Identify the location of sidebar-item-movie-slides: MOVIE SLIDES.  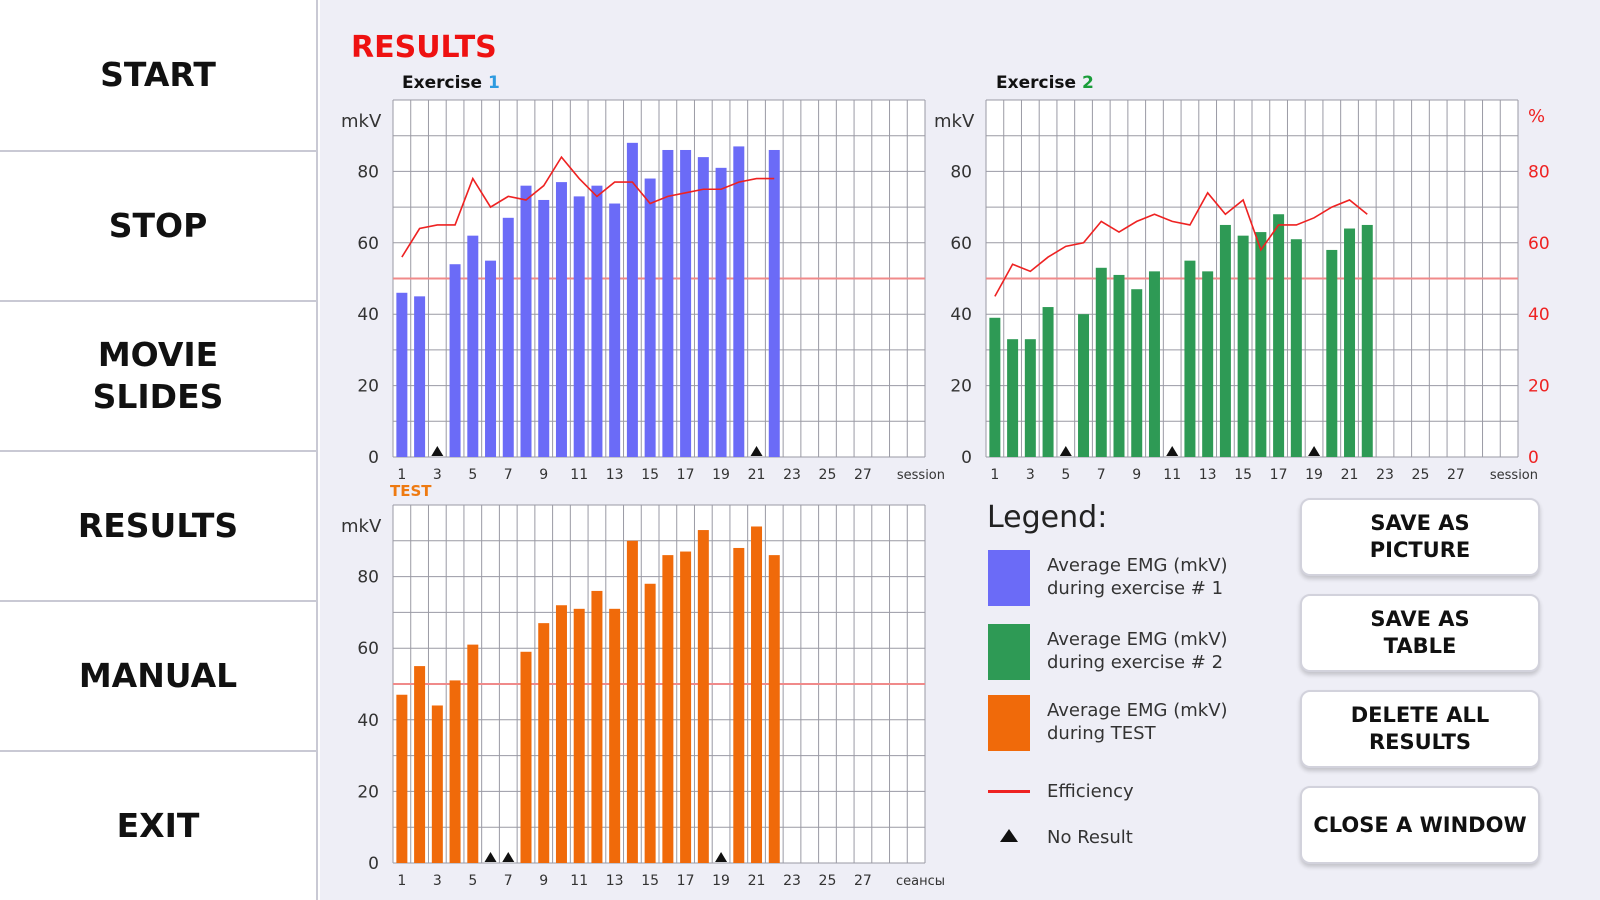
(158, 377).